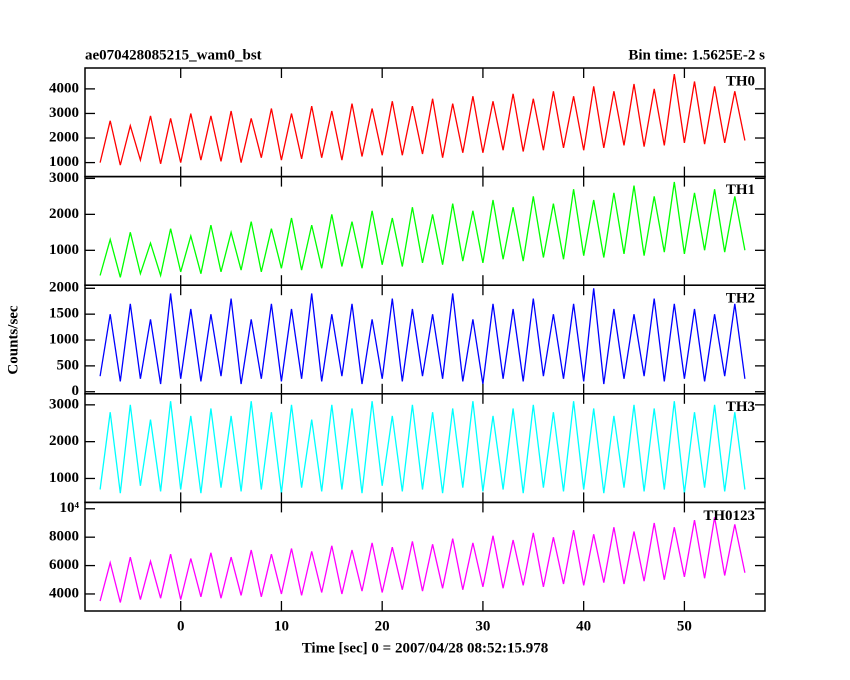  I want to click on x-tick-label: 20, so click(382, 626).